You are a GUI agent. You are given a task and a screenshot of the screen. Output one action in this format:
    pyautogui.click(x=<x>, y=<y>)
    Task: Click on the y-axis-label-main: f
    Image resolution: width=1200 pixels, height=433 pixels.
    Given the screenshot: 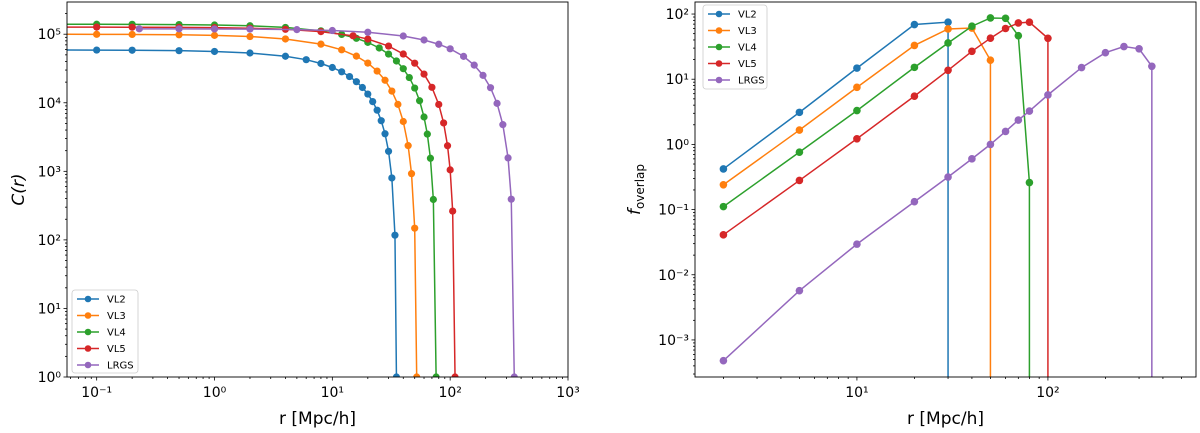 What is the action you would take?
    pyautogui.click(x=635, y=210)
    